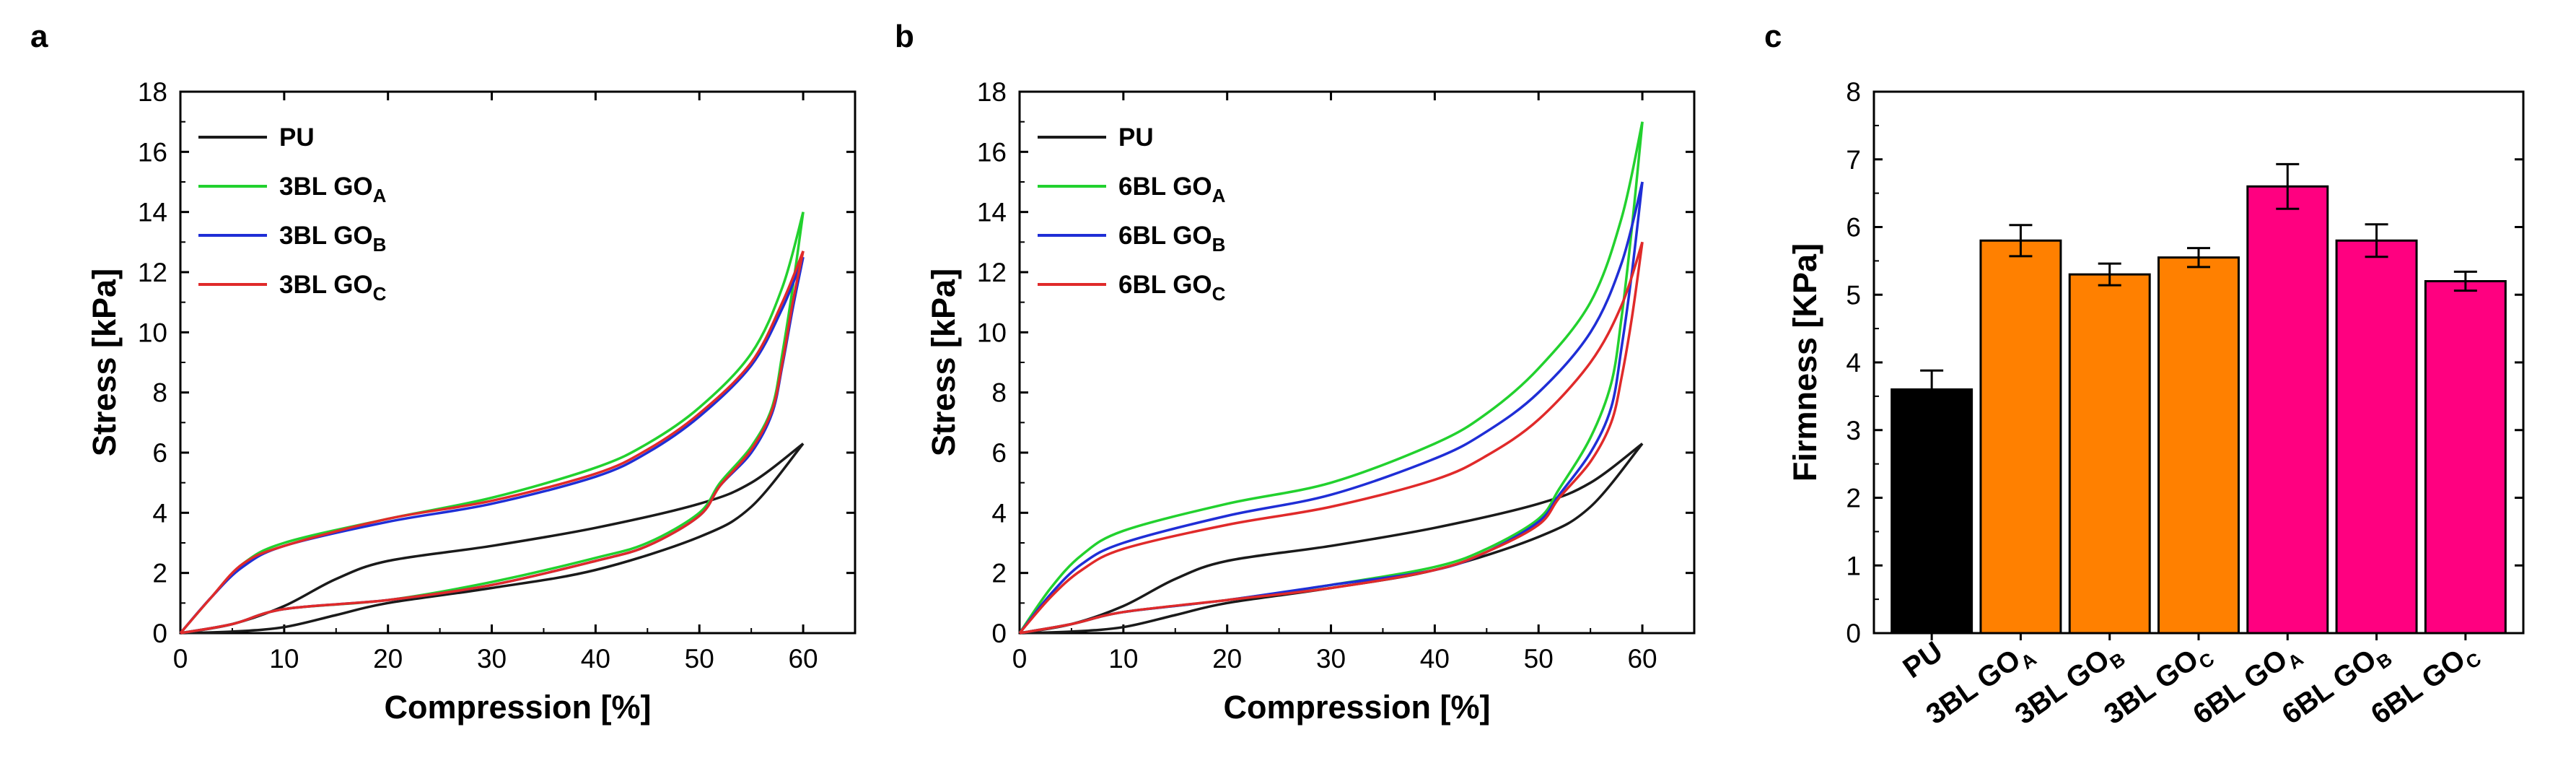  I want to click on chart-a-legend-3bl-goc-label-sub: C, so click(380, 294).